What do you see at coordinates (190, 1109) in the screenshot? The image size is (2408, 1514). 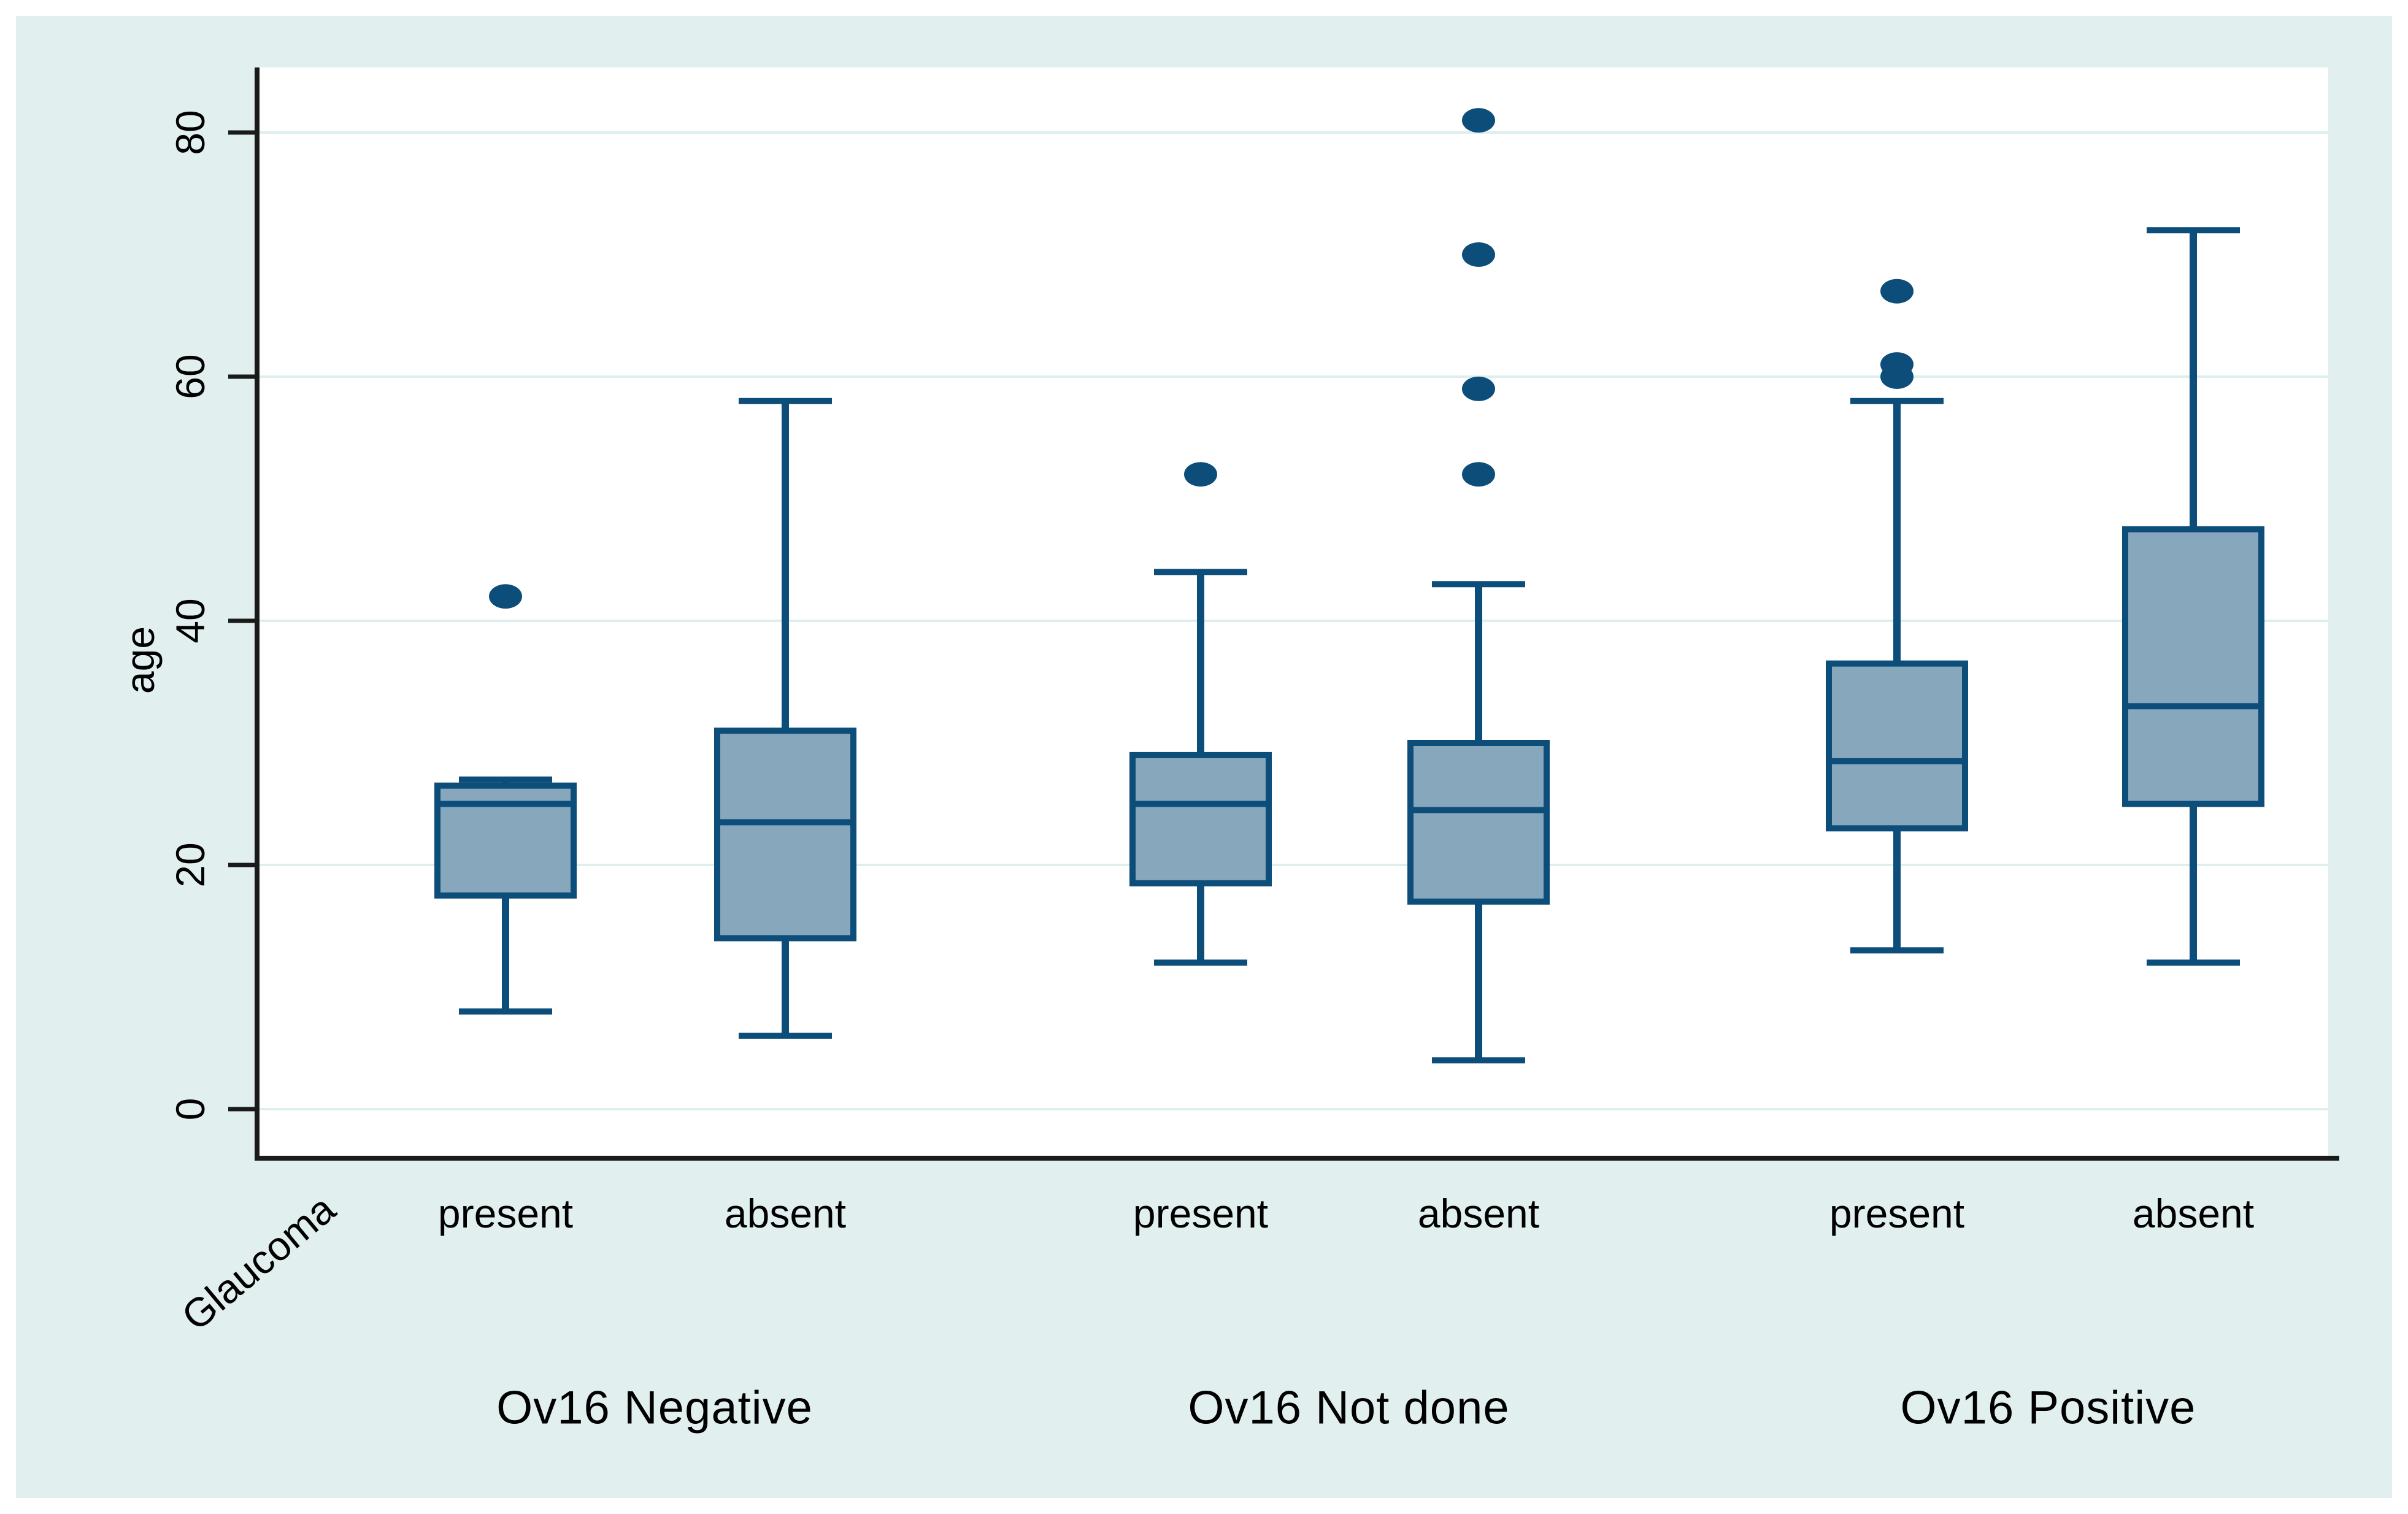 I see `y-tick-label-0: 0` at bounding box center [190, 1109].